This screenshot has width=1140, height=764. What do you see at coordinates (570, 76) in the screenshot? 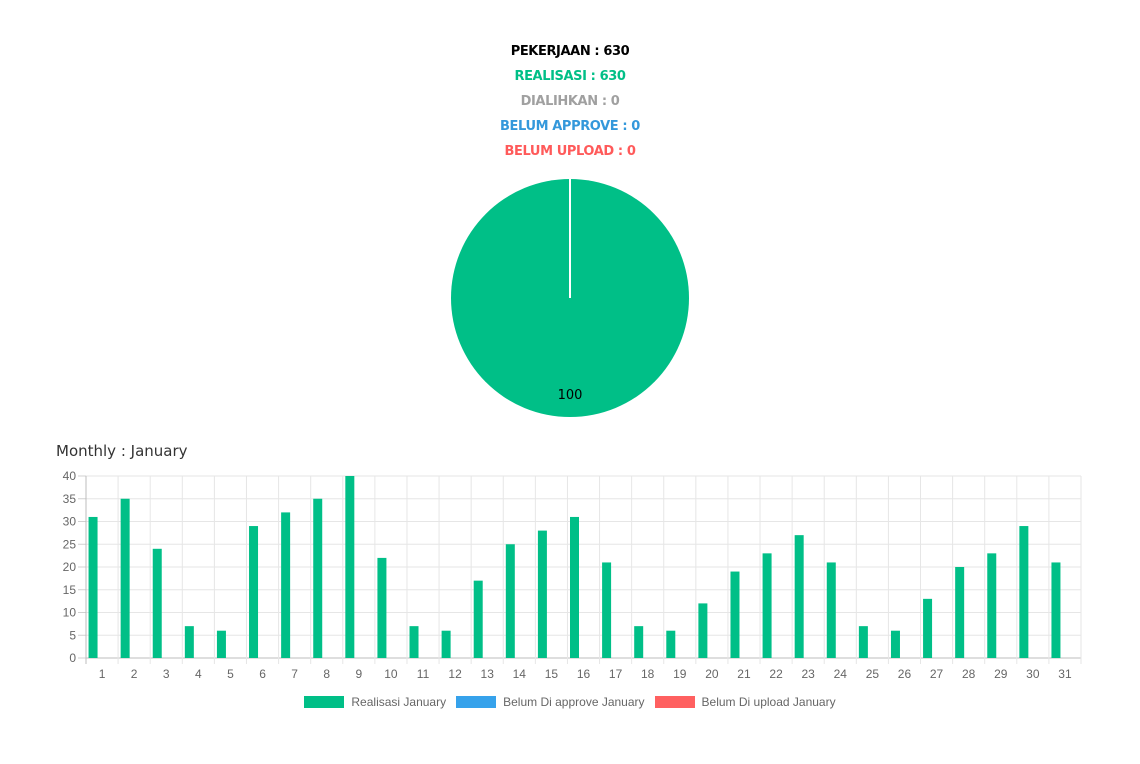
I see `realisasi-total: REALISASI : 630` at bounding box center [570, 76].